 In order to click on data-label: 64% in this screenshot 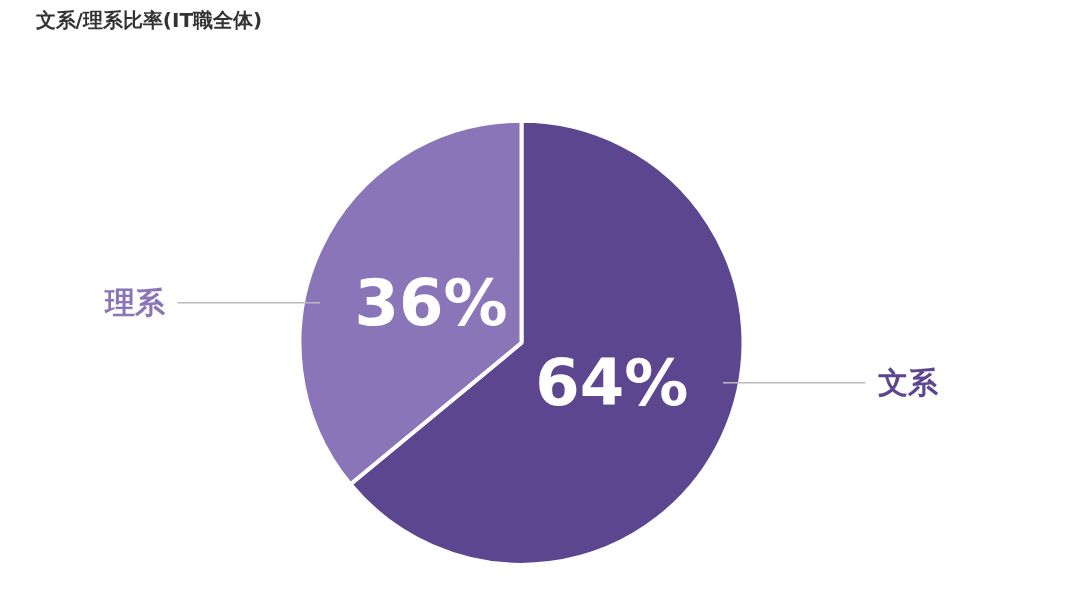, I will do `click(612, 382)`.